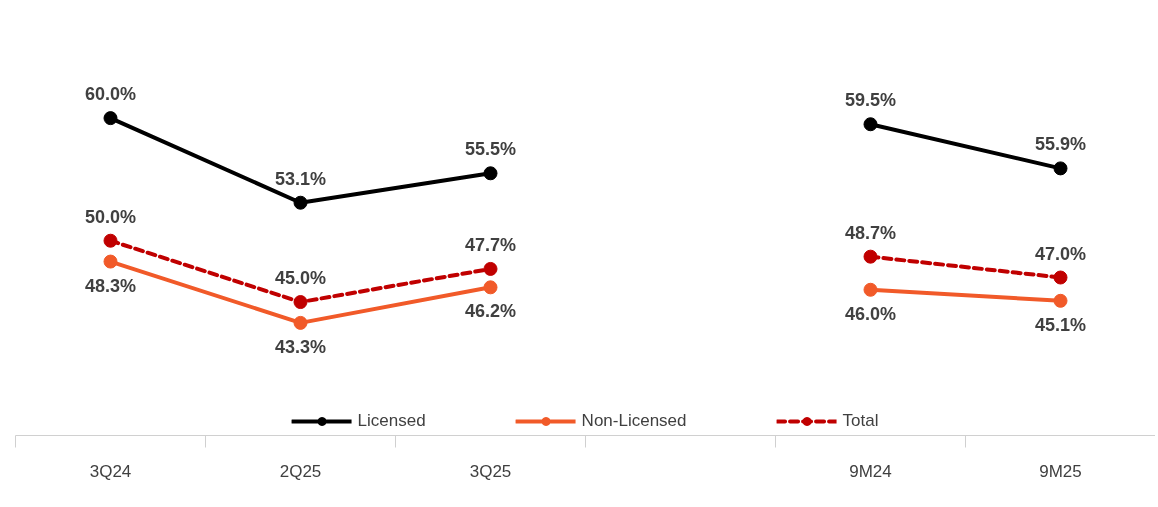  I want to click on x-tick-label: 2Q25, so click(300, 471).